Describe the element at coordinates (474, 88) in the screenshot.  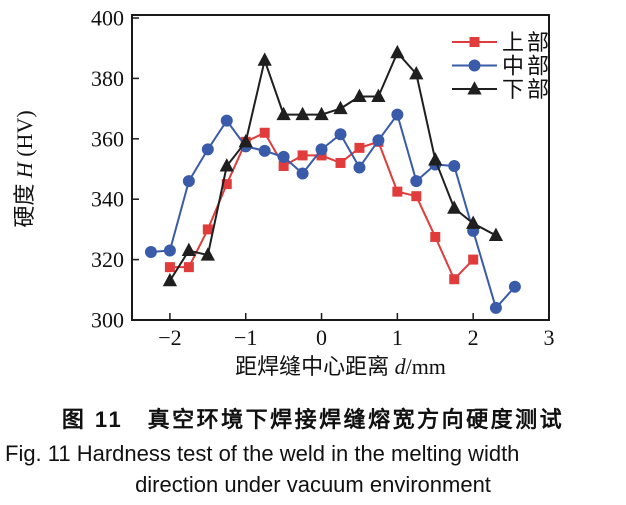
I see `legend-triangle-marker-icon` at that location.